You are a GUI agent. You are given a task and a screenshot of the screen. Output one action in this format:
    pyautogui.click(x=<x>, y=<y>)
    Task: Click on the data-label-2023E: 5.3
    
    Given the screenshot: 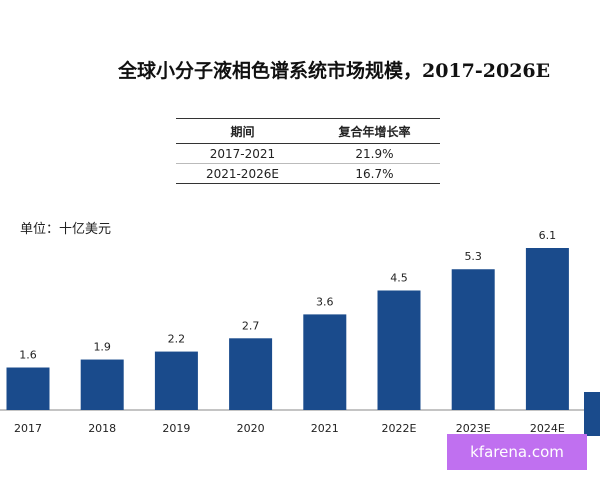 What is the action you would take?
    pyautogui.click(x=473, y=256)
    